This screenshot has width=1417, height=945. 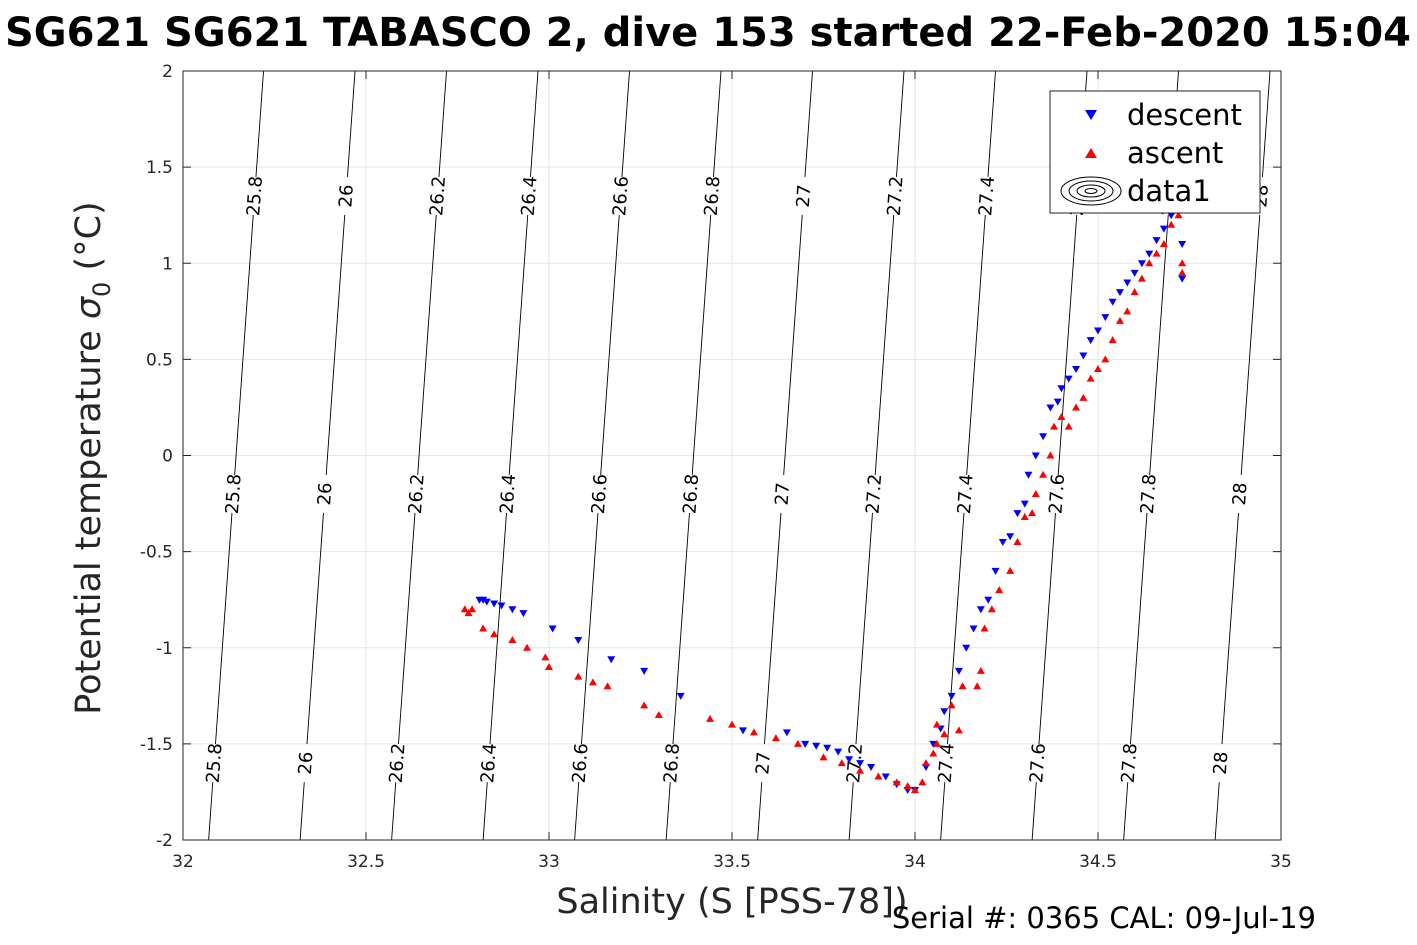 I want to click on y-tick-label: -1.5, so click(x=156, y=745).